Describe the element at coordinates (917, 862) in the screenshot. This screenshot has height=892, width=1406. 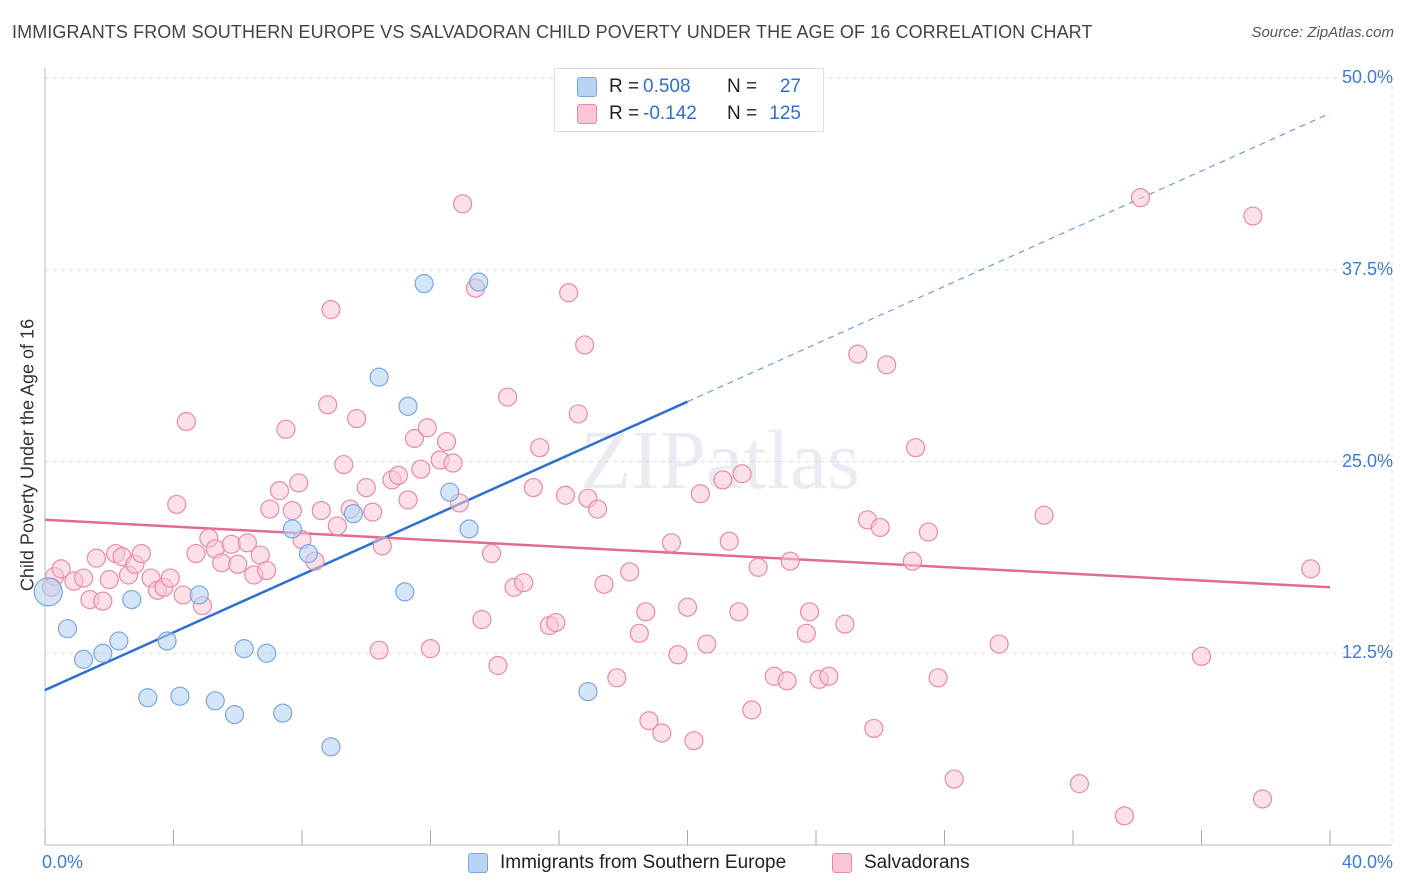
I see `bottom-legend-label: Salvadorans` at that location.